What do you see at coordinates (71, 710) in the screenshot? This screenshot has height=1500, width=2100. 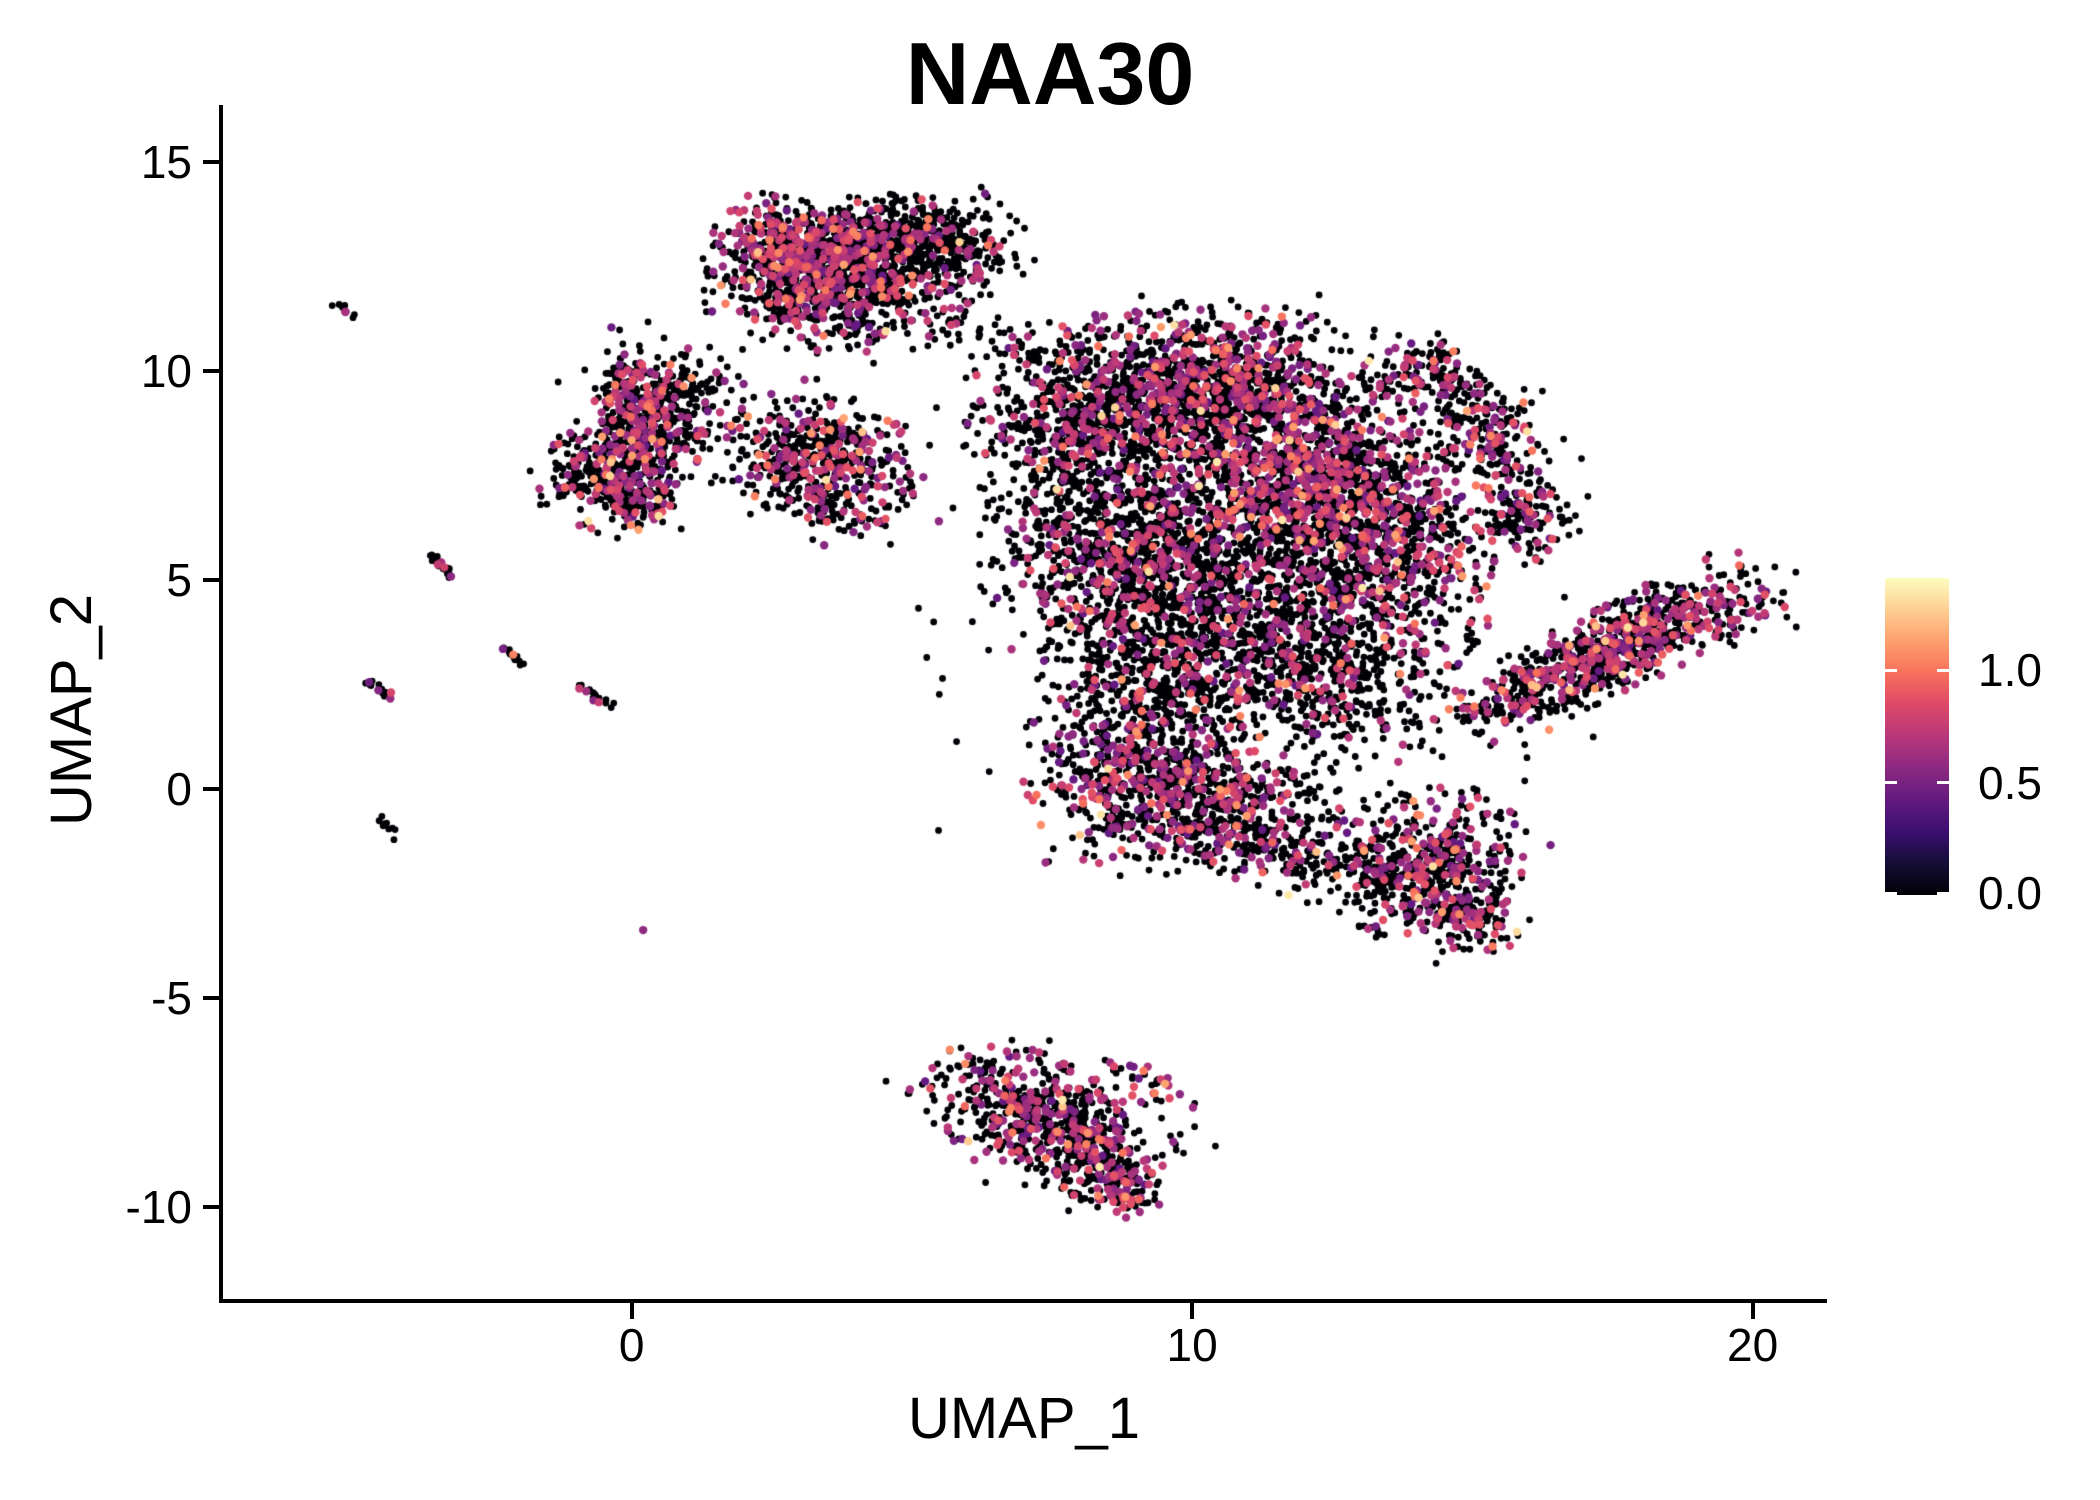 I see `y-axis-title: UMAP_2` at bounding box center [71, 710].